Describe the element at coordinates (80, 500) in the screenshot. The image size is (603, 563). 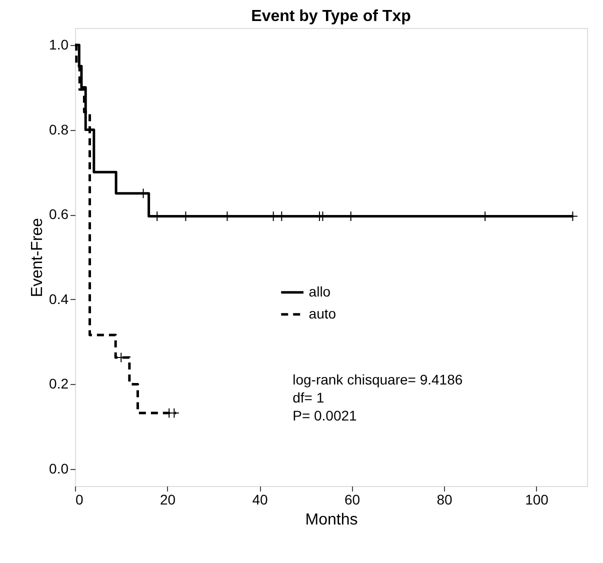
I see `x-tick-label: 0` at that location.